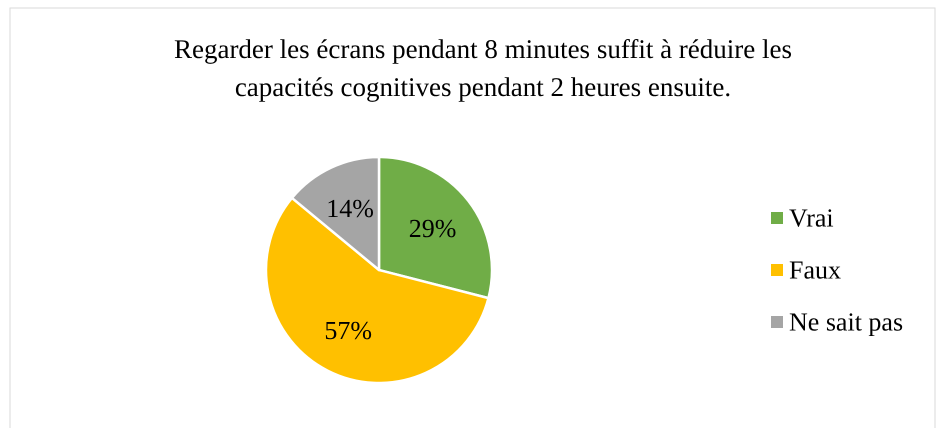 This screenshot has width=943, height=428. Describe the element at coordinates (846, 322) in the screenshot. I see `legend-label: Ne sait pas` at that location.